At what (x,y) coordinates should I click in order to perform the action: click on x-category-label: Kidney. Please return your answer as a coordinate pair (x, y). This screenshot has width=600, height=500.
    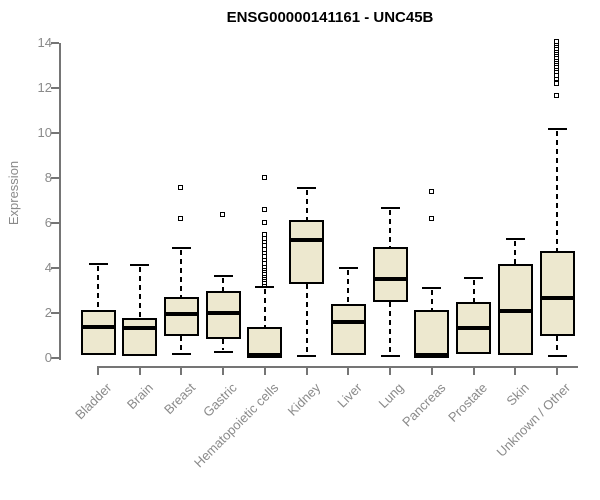
    Looking at the image, I should click on (304, 399).